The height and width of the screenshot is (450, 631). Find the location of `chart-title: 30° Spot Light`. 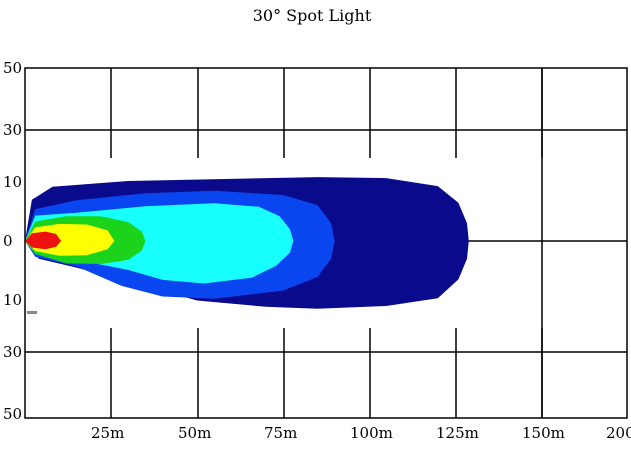

chart-title: 30° Spot Light is located at coordinates (312, 15).